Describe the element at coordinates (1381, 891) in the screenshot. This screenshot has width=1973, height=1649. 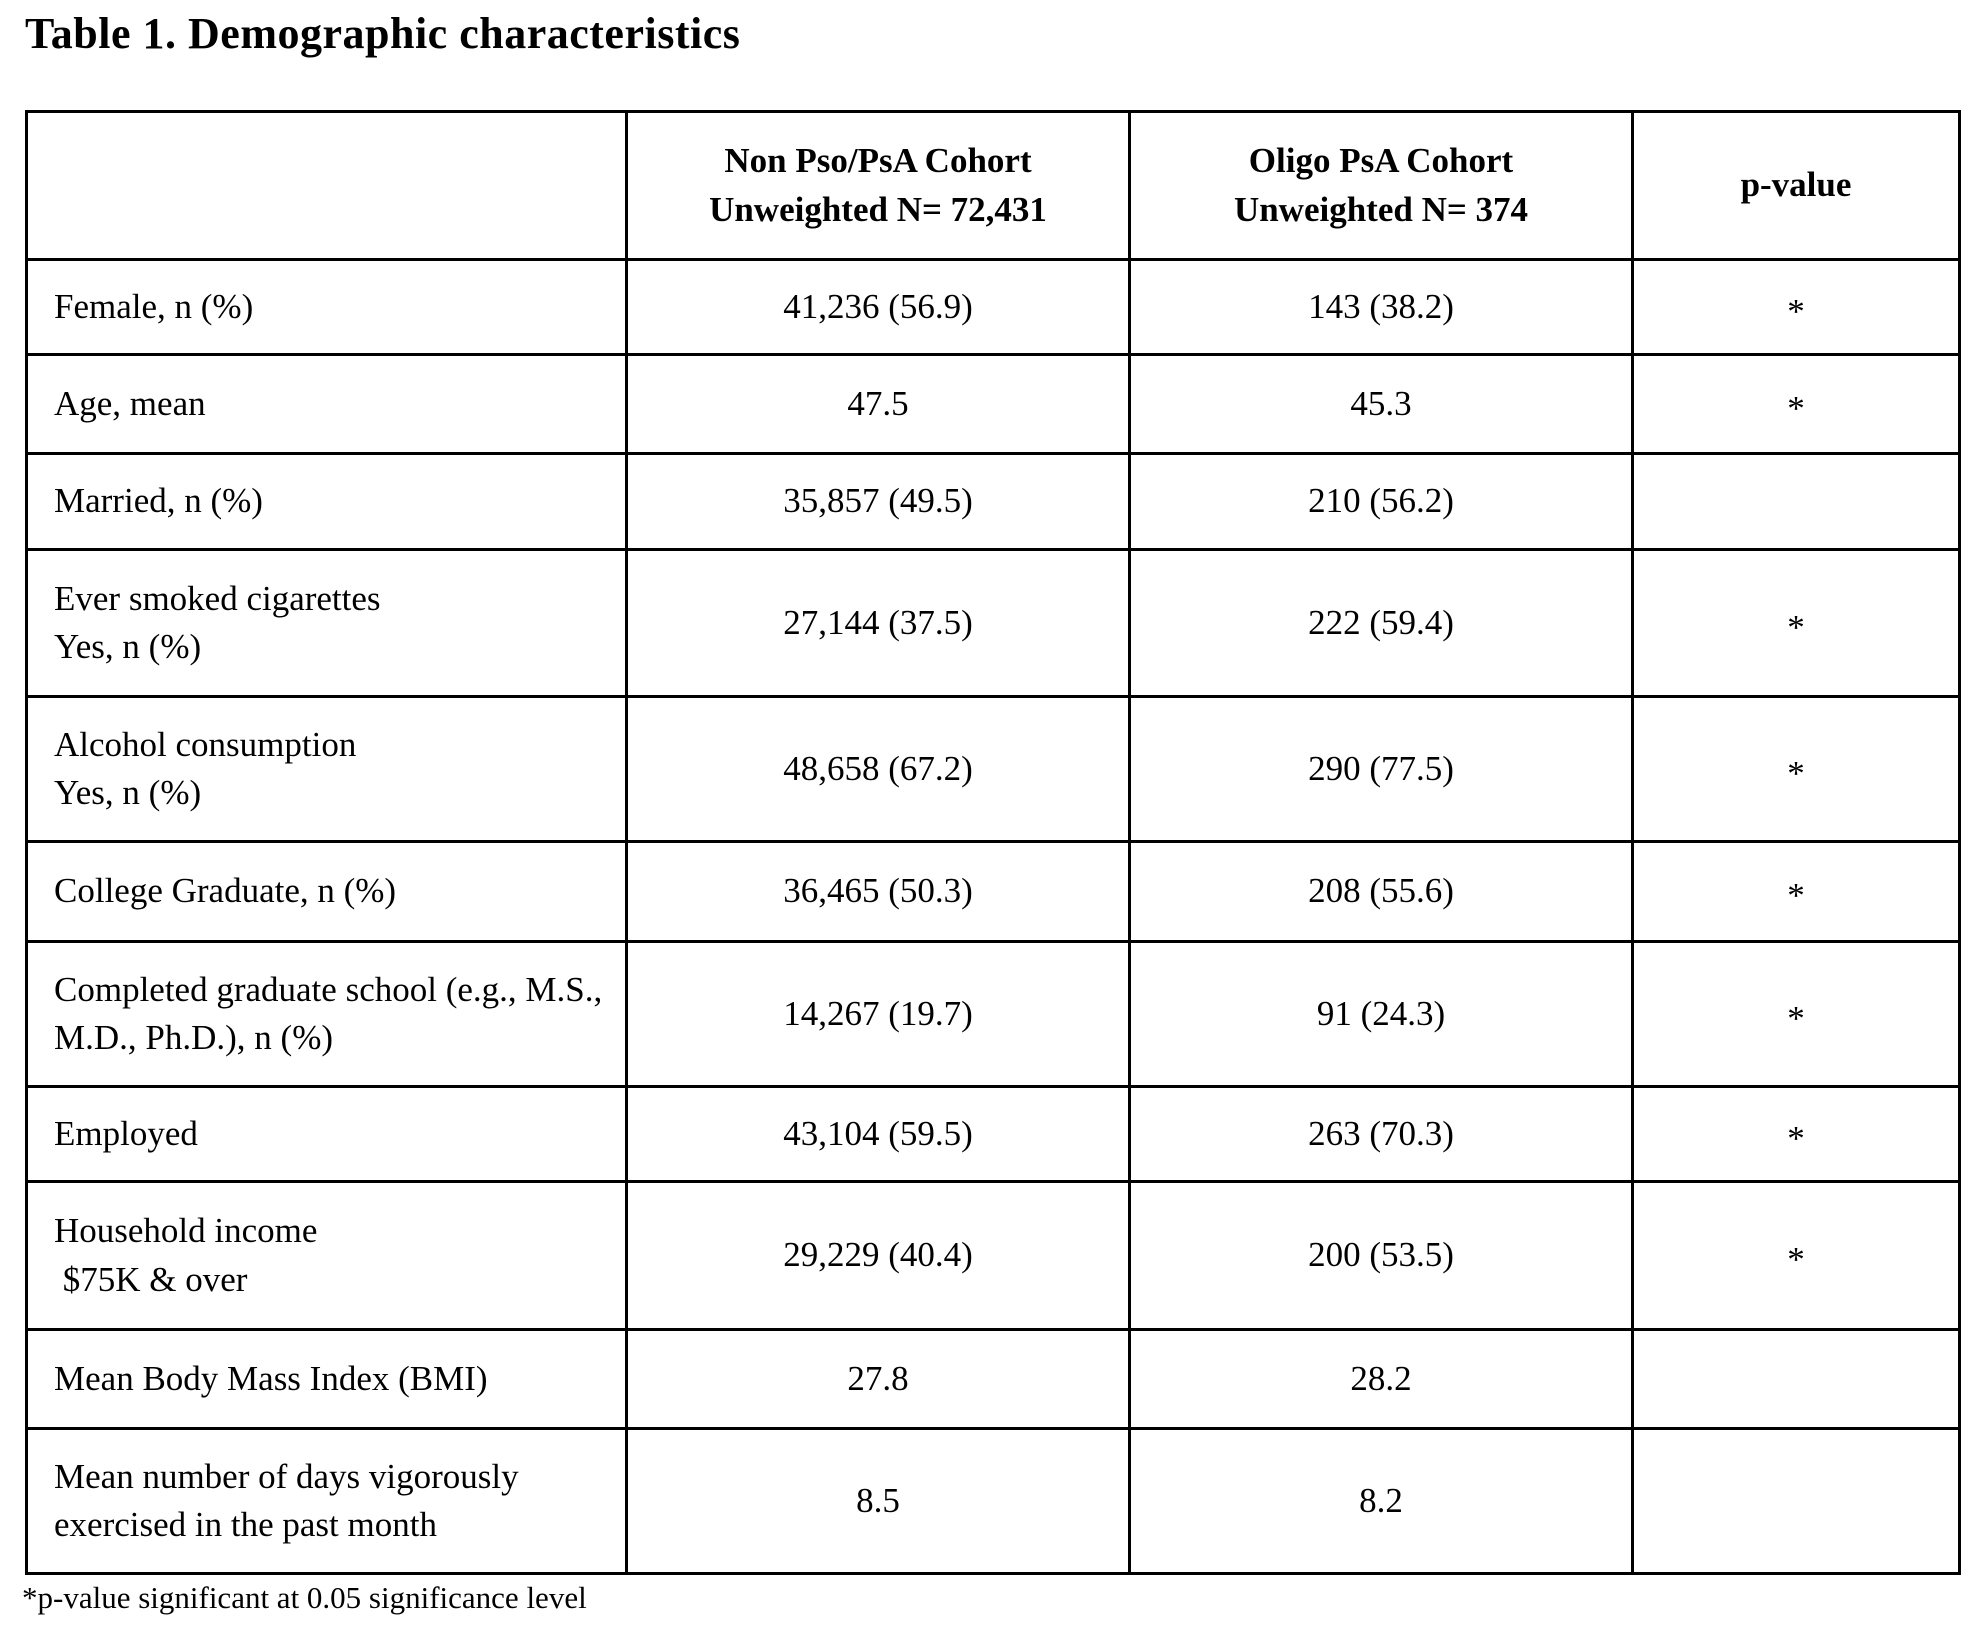
I see `oligo-value: 208 (55.6)` at that location.